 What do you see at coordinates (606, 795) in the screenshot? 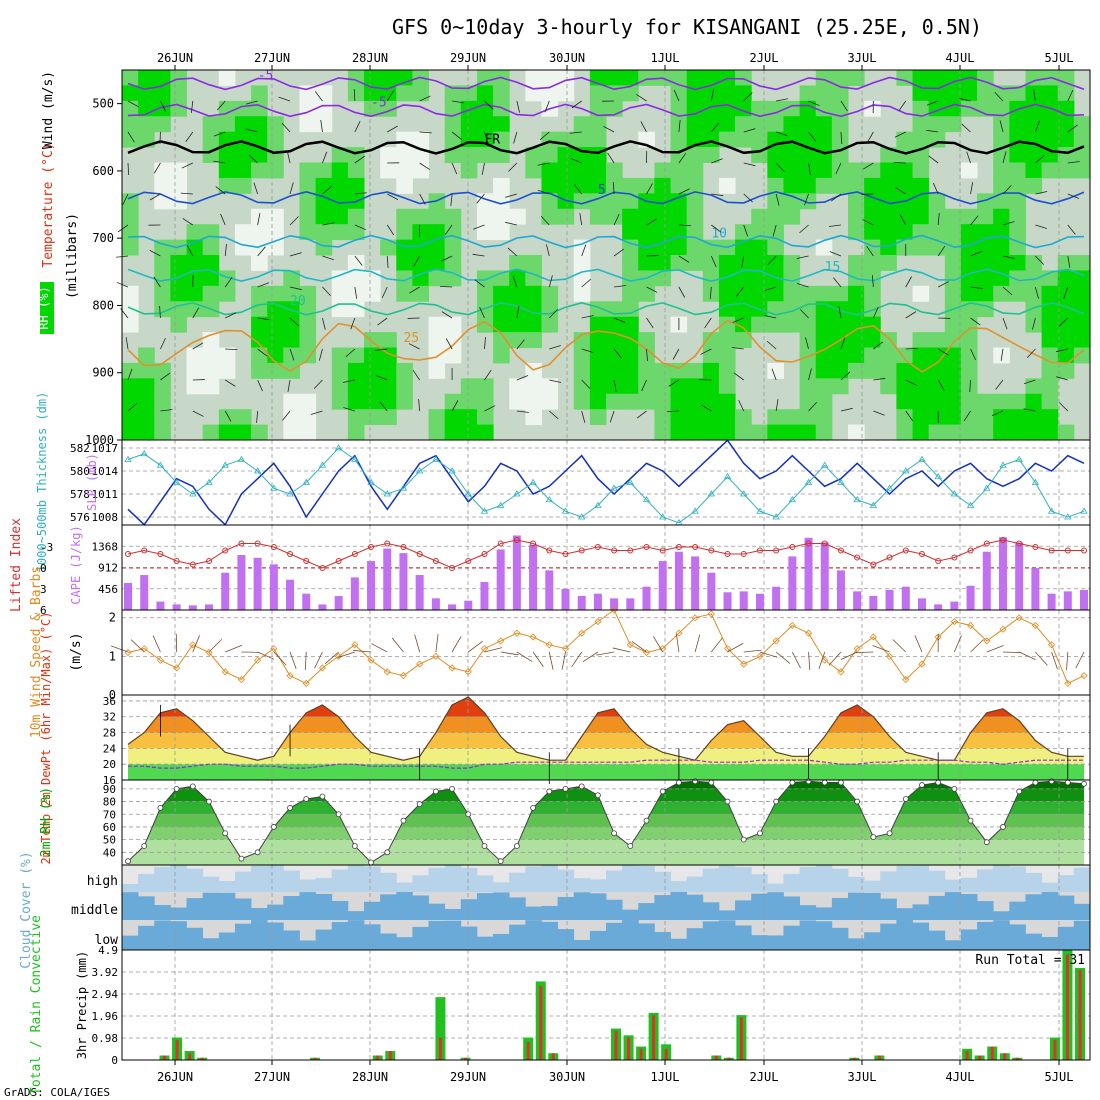
I see `rh-band` at bounding box center [606, 795].